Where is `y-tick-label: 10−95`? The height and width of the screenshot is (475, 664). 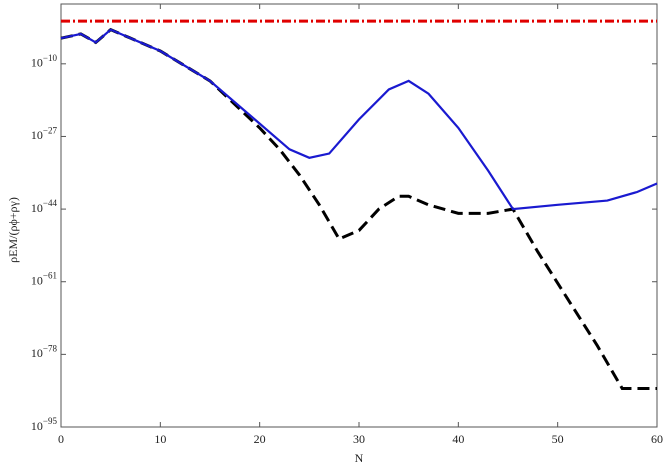 y-tick-label: 10−95 is located at coordinates (44, 424).